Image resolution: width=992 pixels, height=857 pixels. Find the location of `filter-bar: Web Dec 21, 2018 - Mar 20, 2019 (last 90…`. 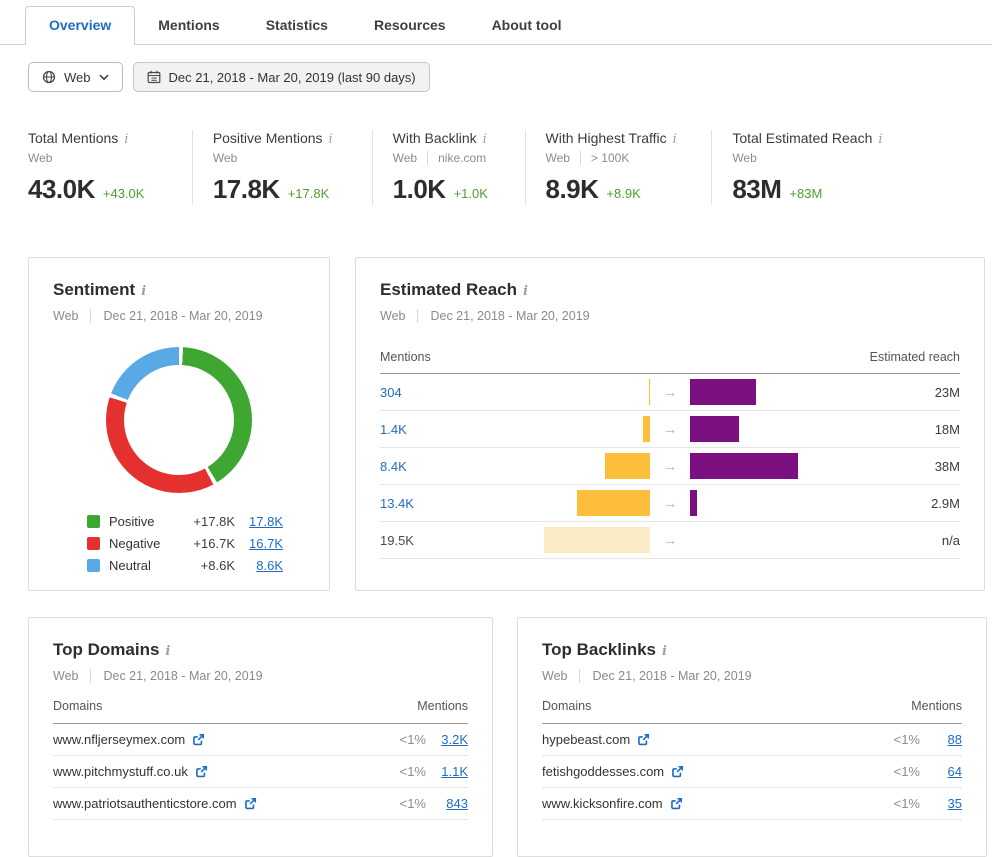

filter-bar: Web Dec 21, 2018 - Mar 20, 2019 (last 90… is located at coordinates (510, 77).